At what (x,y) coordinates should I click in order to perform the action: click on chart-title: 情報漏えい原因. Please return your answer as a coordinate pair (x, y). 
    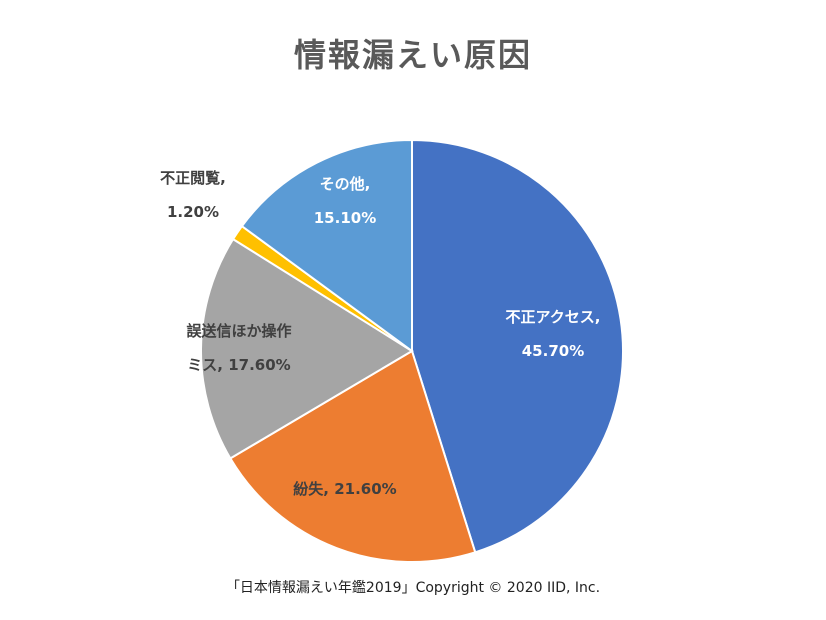
    Looking at the image, I should click on (412, 55).